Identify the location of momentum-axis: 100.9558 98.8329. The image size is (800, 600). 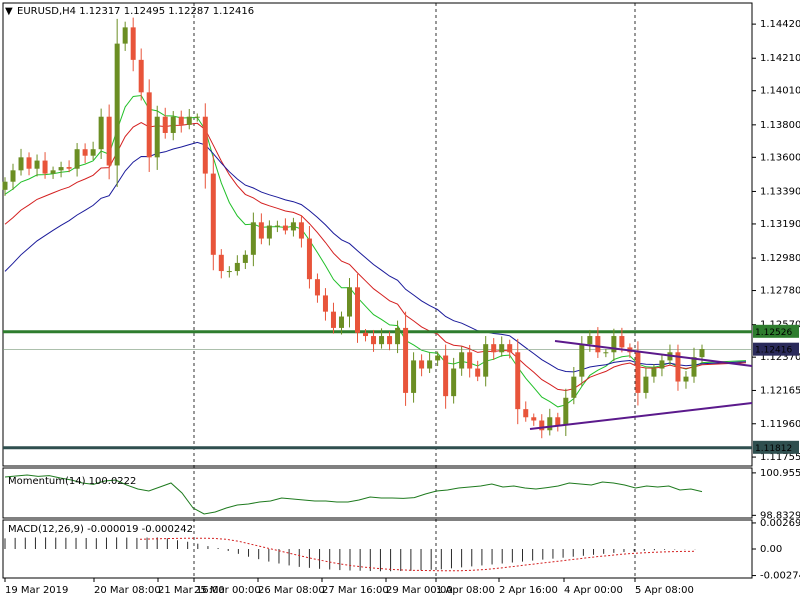
(776, 494).